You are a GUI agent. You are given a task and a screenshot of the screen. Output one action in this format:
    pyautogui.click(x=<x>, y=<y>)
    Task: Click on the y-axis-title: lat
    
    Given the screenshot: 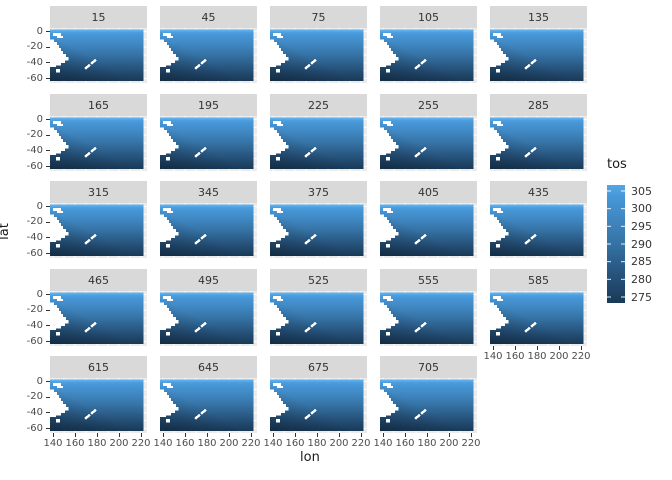 What is the action you would take?
    pyautogui.click(x=6, y=231)
    